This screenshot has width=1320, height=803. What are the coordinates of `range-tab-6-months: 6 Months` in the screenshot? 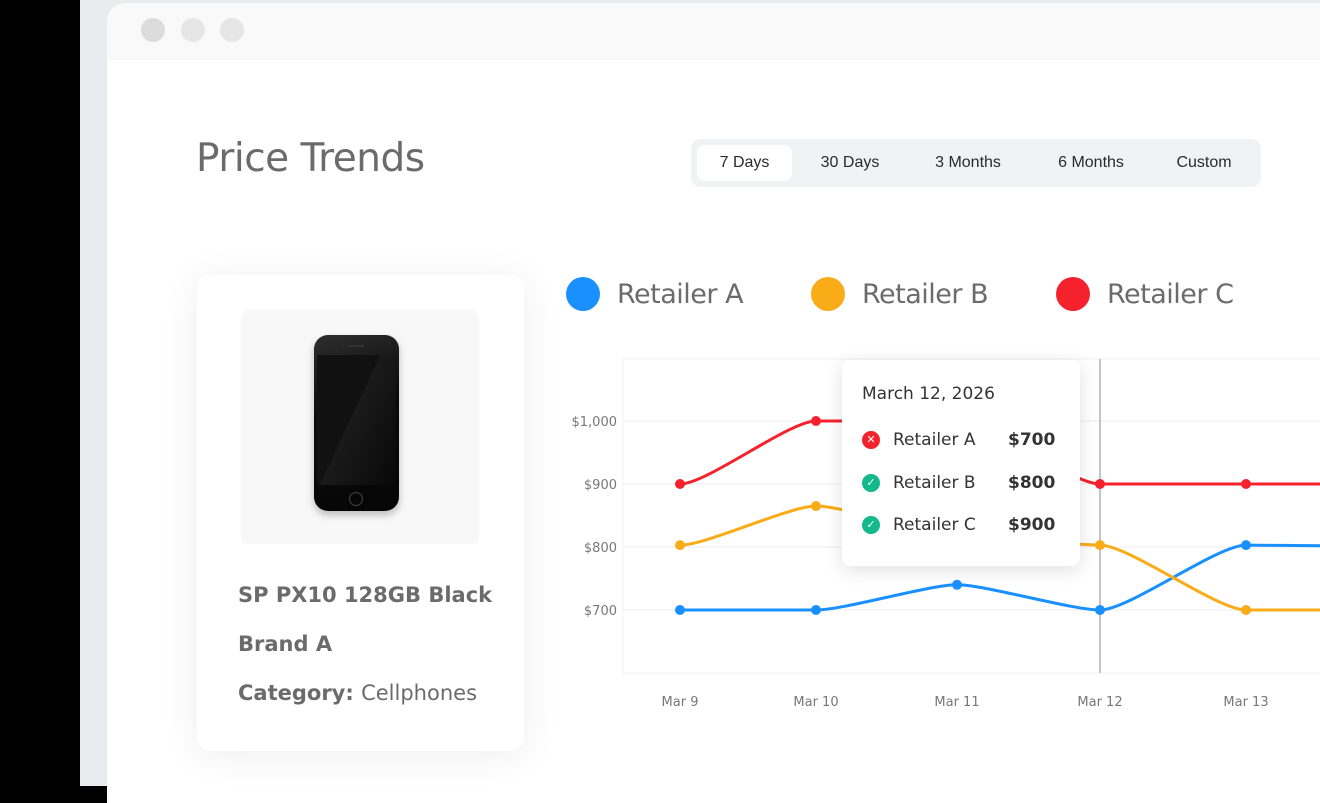 It's located at (1091, 162).